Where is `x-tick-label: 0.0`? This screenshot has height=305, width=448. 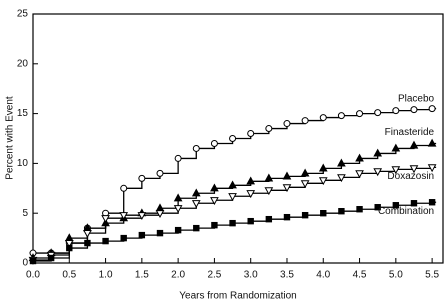
x-tick-label: 0.0 is located at coordinates (33, 275).